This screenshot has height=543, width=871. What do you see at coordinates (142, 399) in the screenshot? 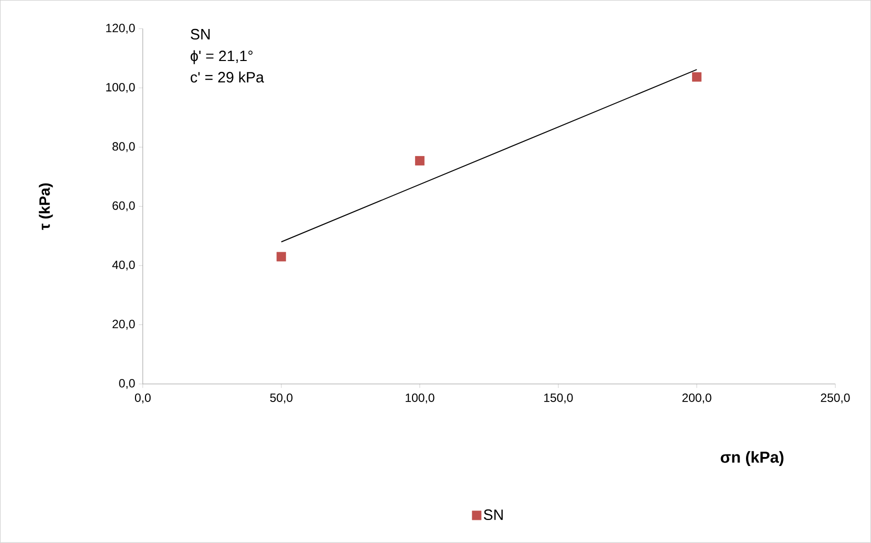
I see `x-tick-label: 0,0` at bounding box center [142, 399].